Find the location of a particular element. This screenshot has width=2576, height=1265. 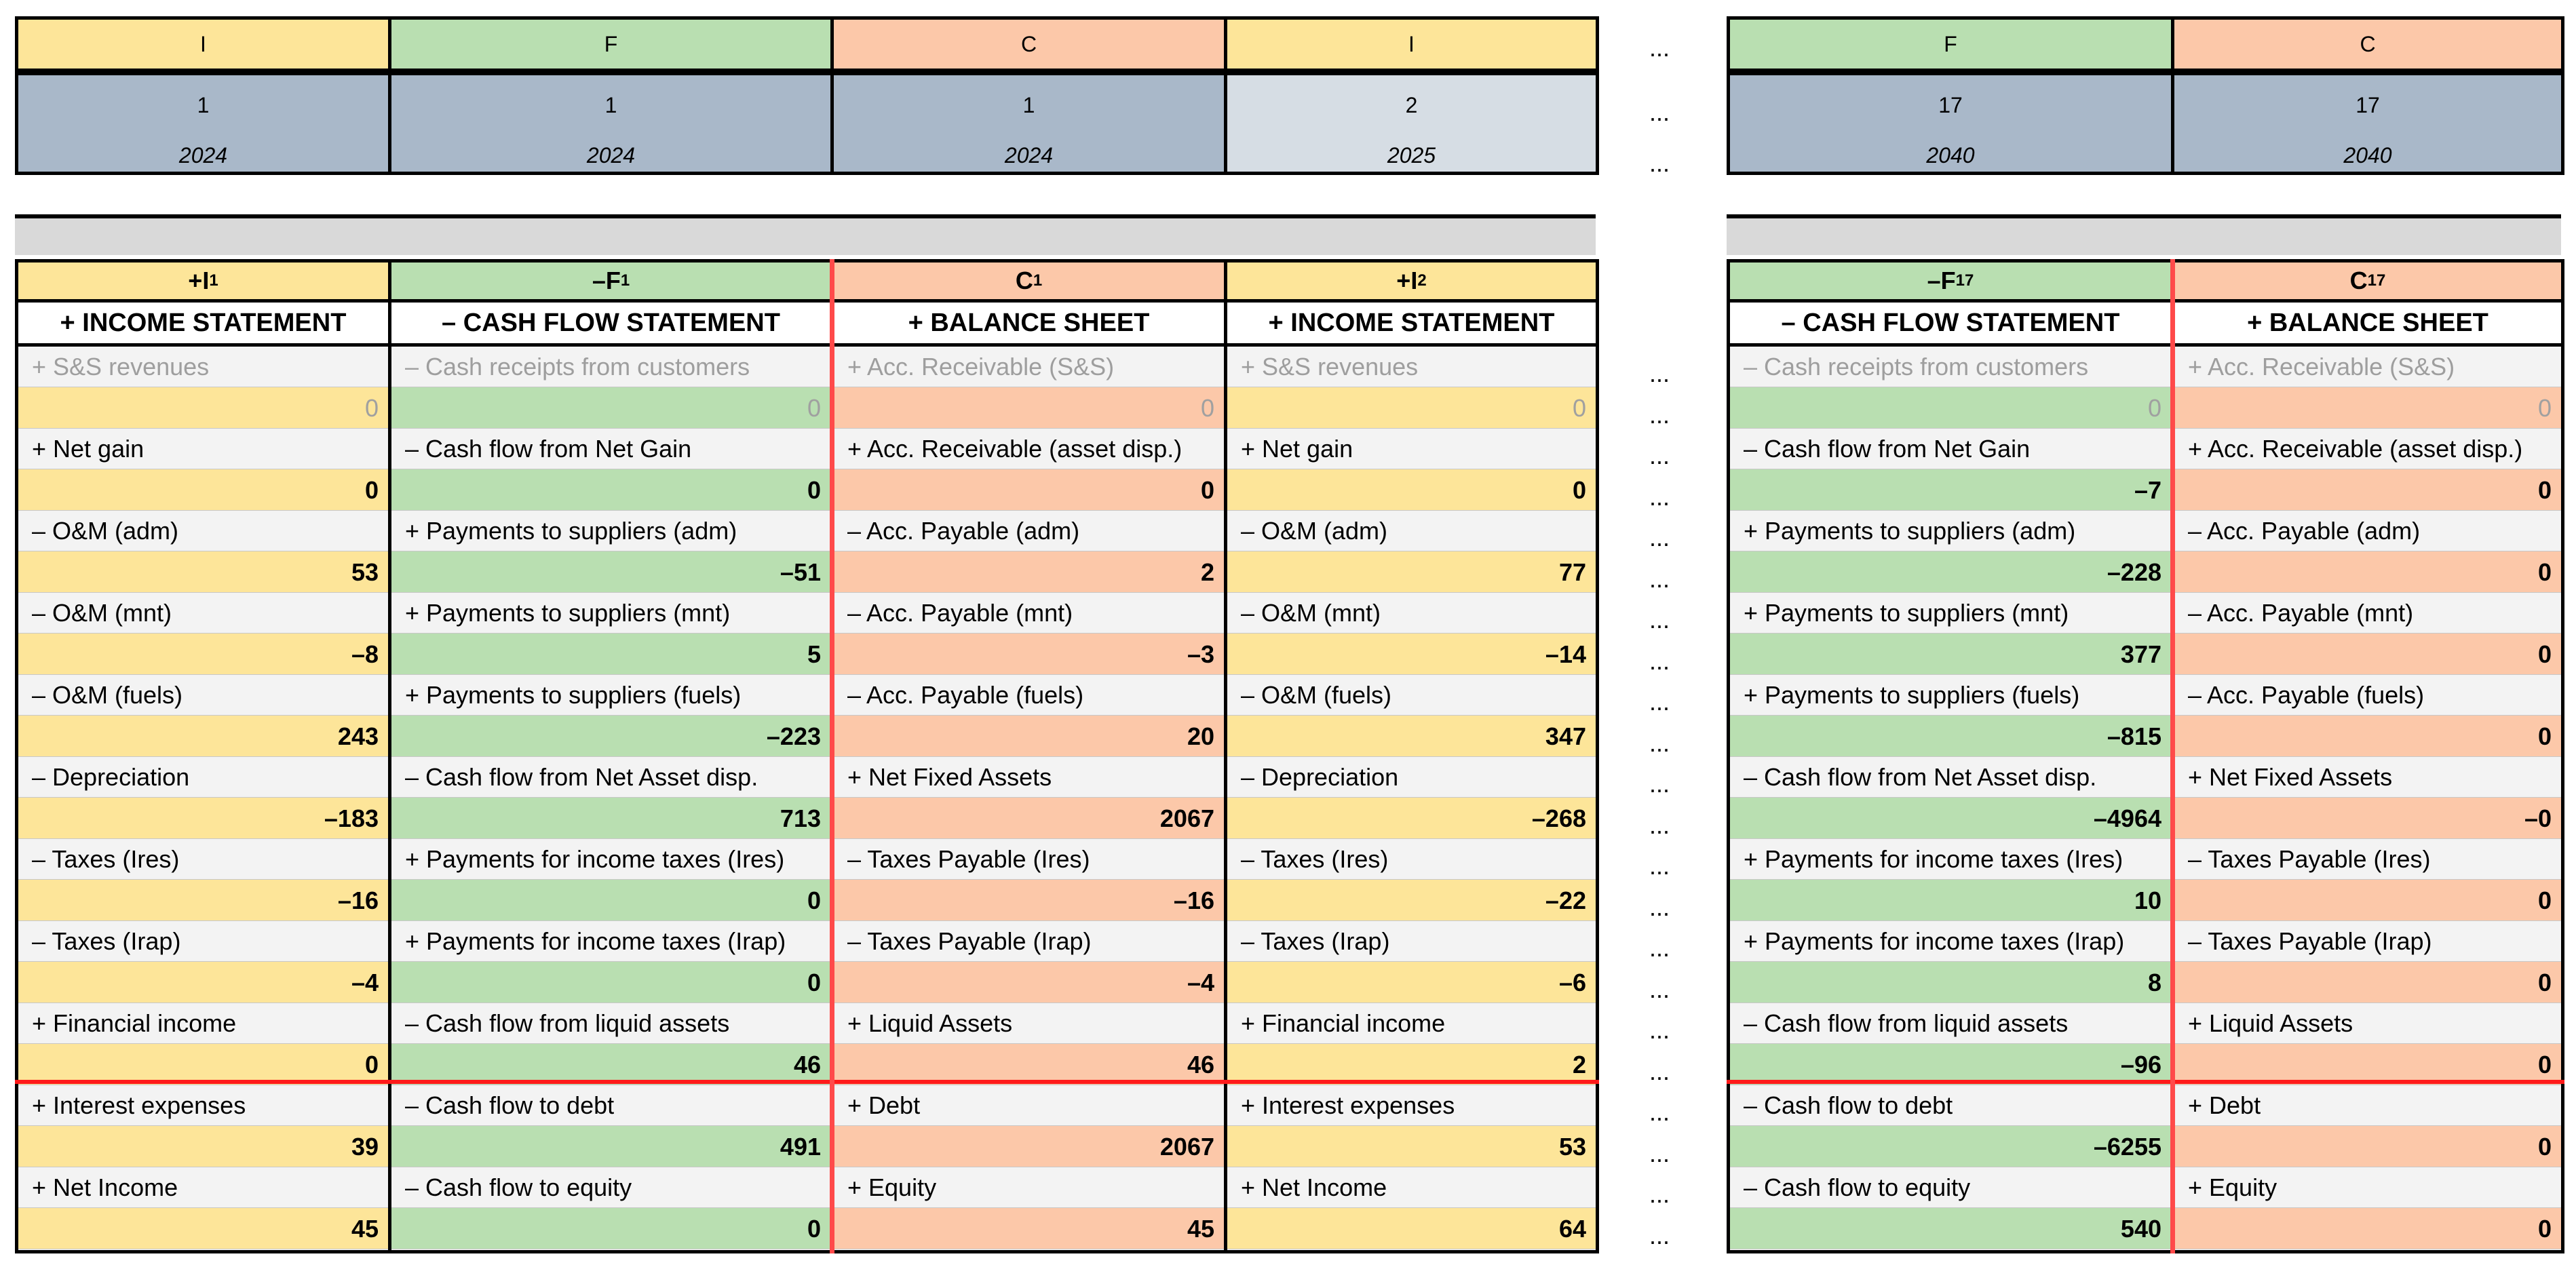

symbol-subscript: 2 is located at coordinates (1422, 280).